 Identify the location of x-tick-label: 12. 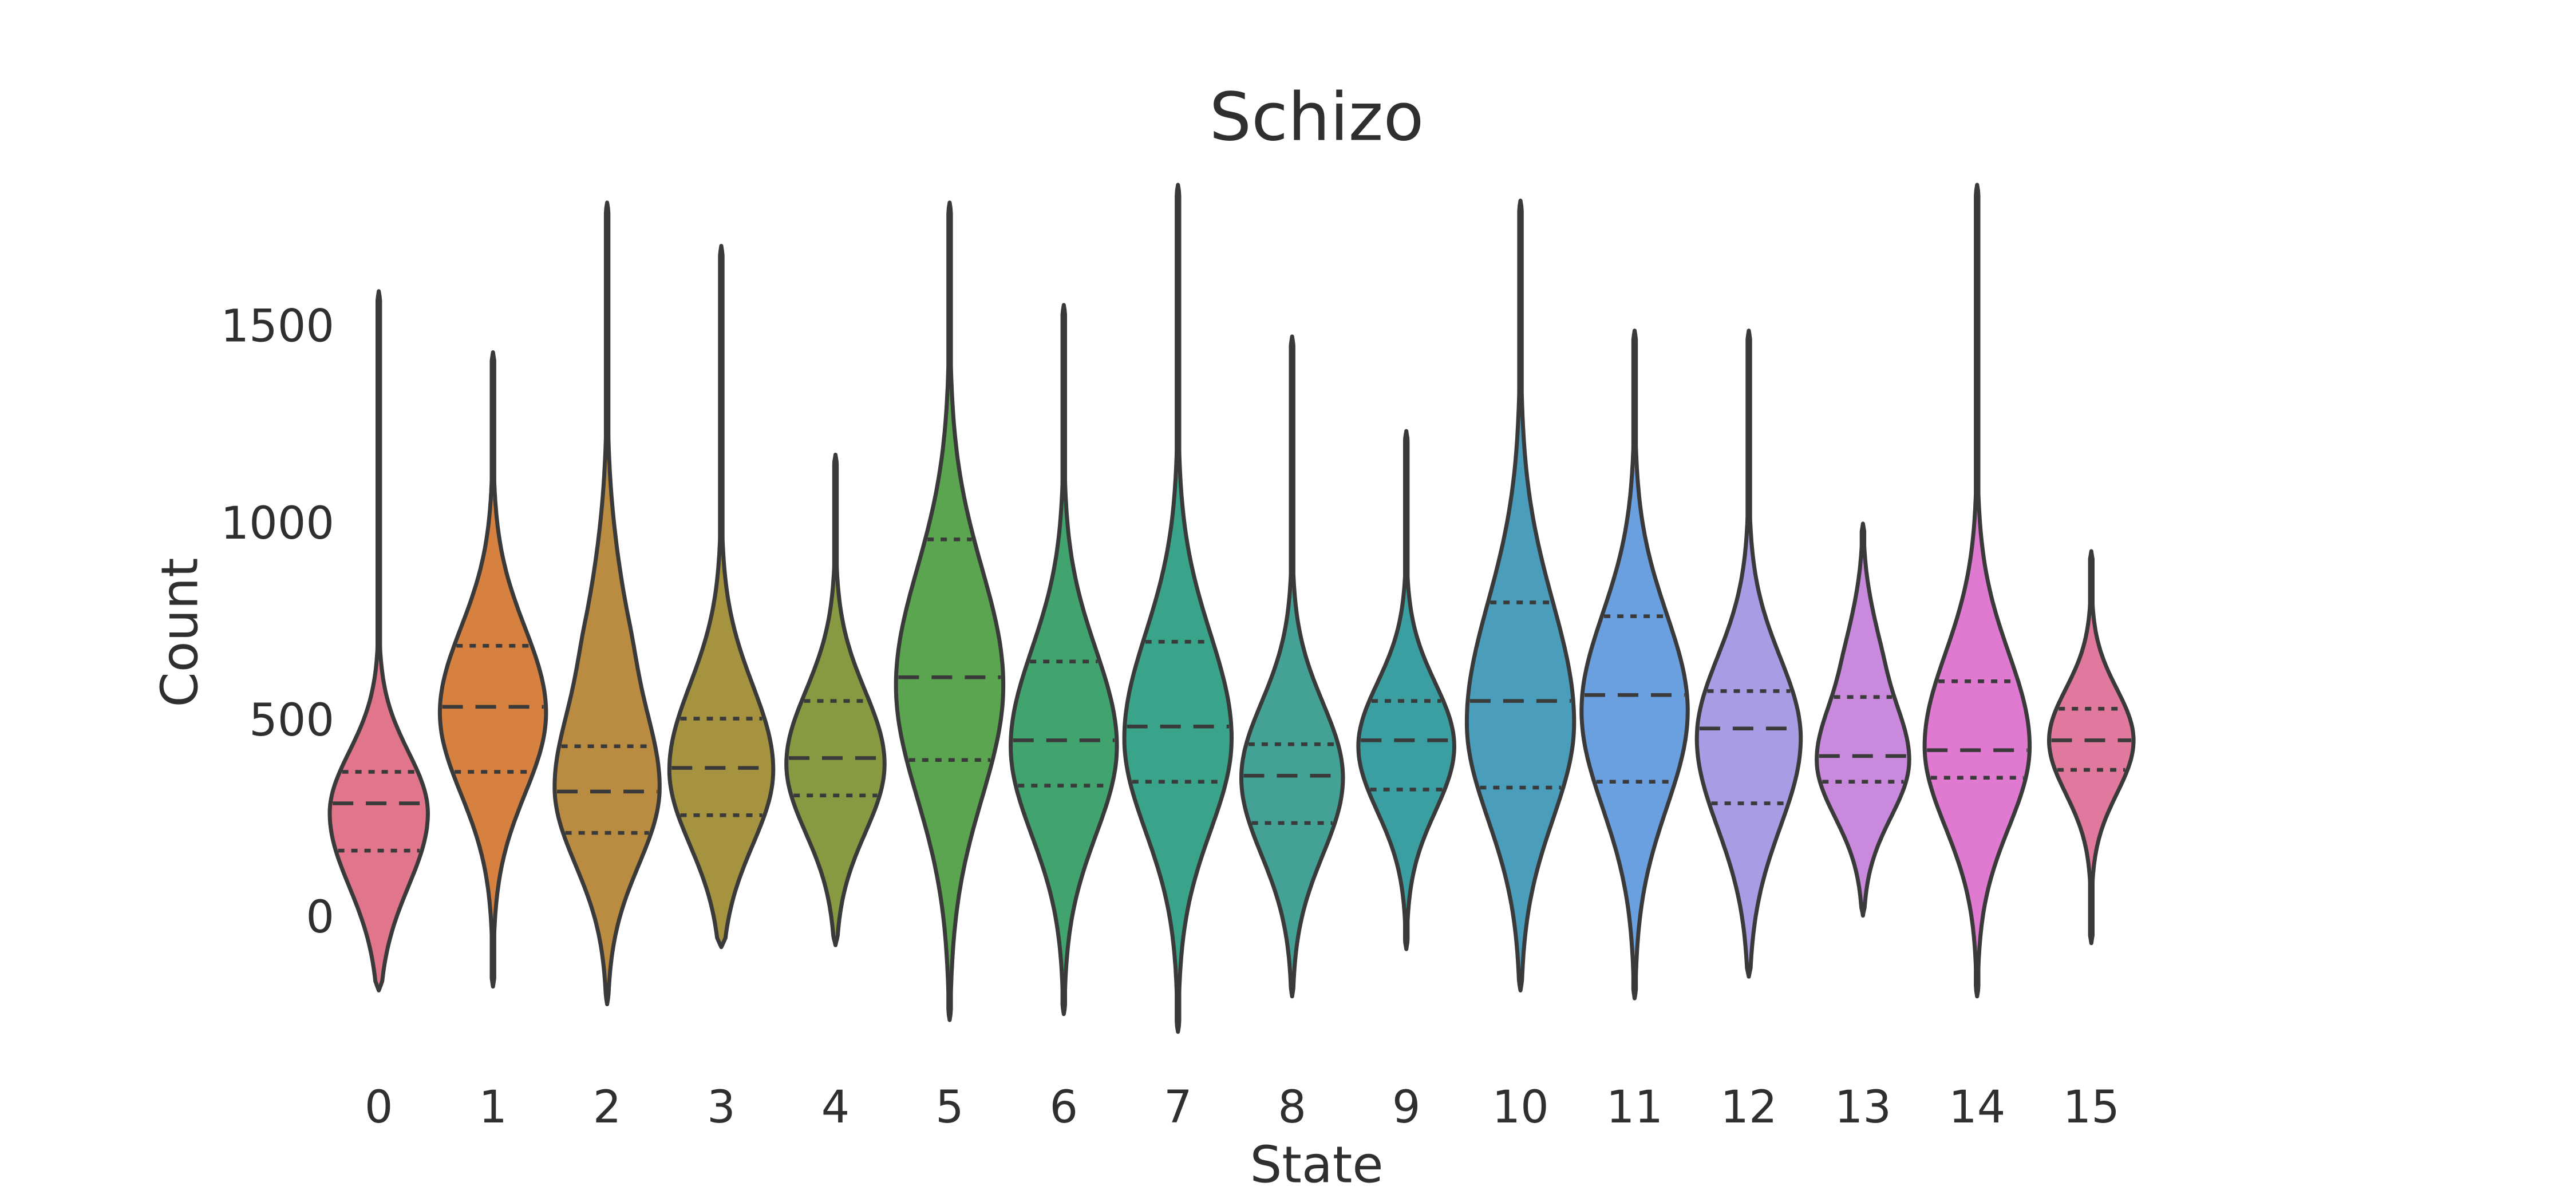
(1748, 1108).